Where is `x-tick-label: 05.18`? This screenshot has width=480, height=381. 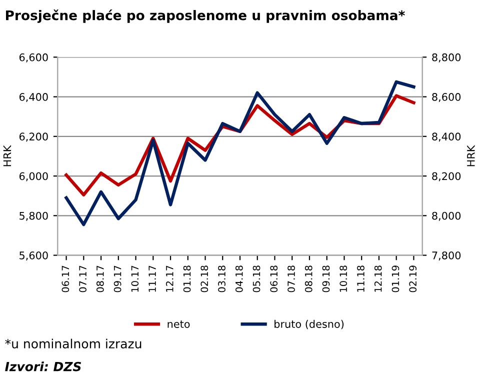 x-tick-label: 05.18 is located at coordinates (256, 279).